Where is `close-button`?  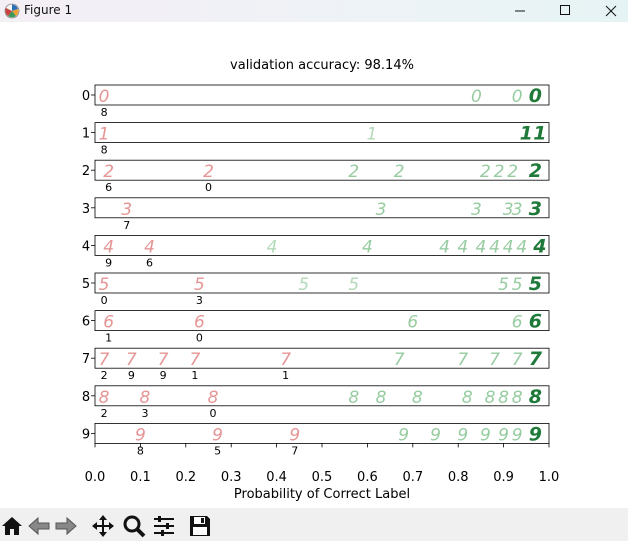
close-button is located at coordinates (608, 11).